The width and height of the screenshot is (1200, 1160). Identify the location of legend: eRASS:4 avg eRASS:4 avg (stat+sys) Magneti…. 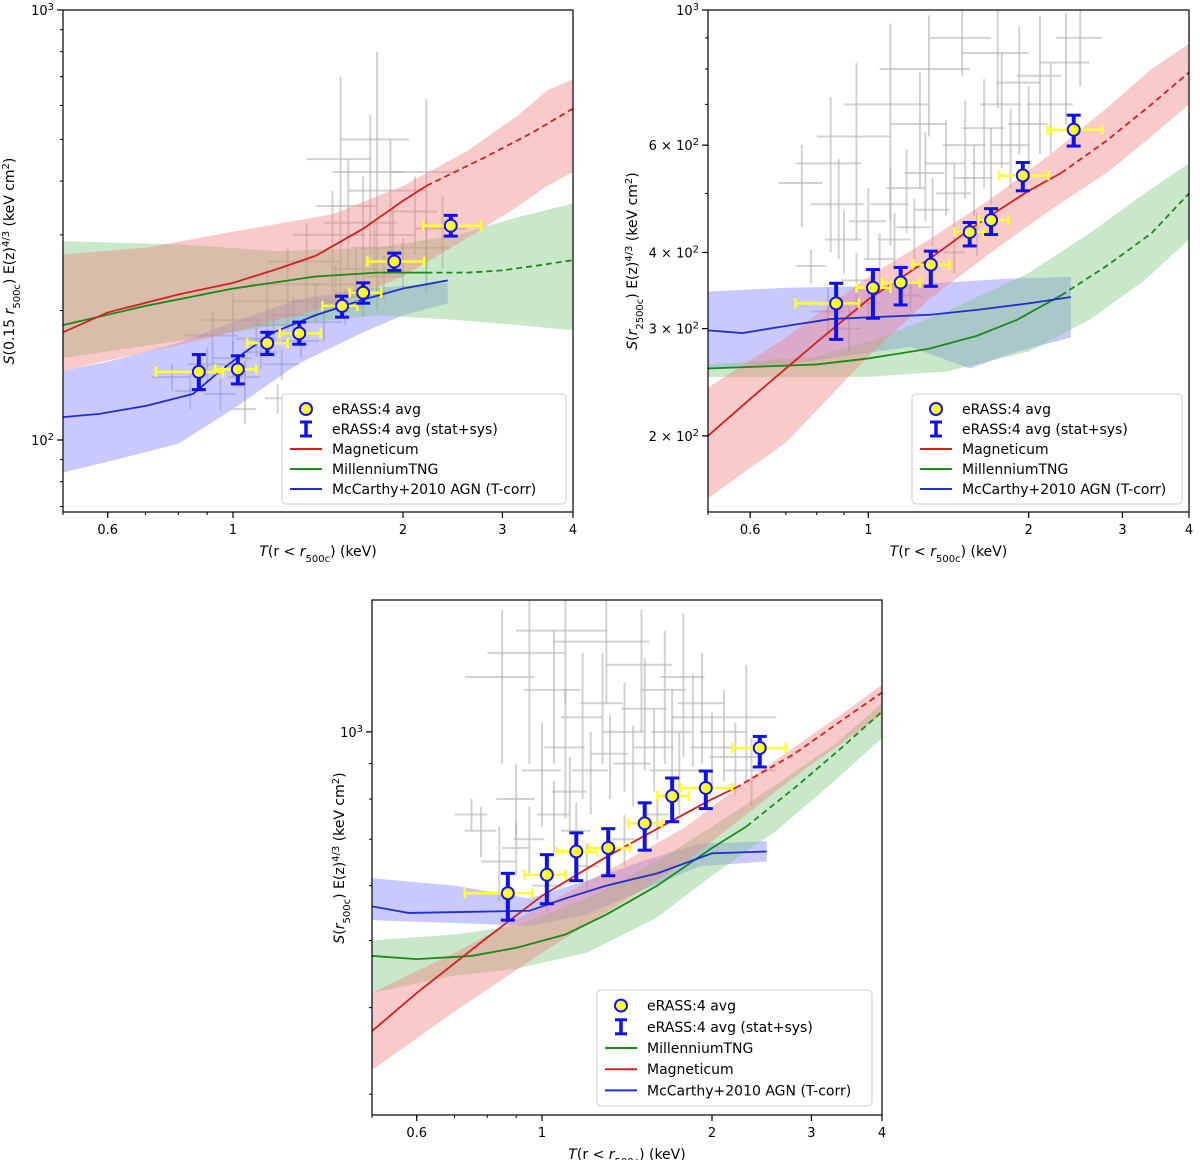
(1047, 449).